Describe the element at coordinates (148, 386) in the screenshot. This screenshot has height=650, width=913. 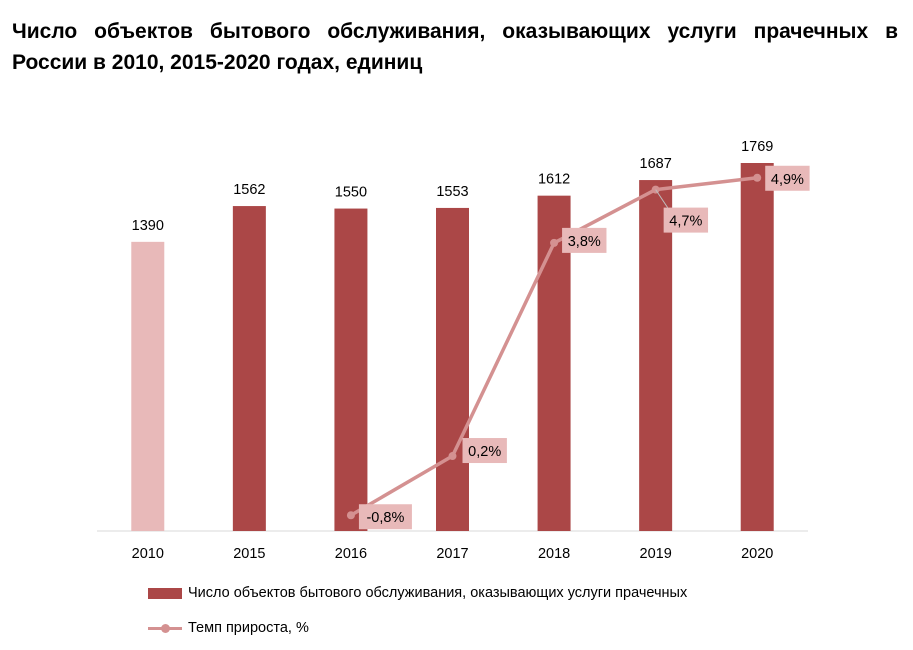
I see `bar-2010` at that location.